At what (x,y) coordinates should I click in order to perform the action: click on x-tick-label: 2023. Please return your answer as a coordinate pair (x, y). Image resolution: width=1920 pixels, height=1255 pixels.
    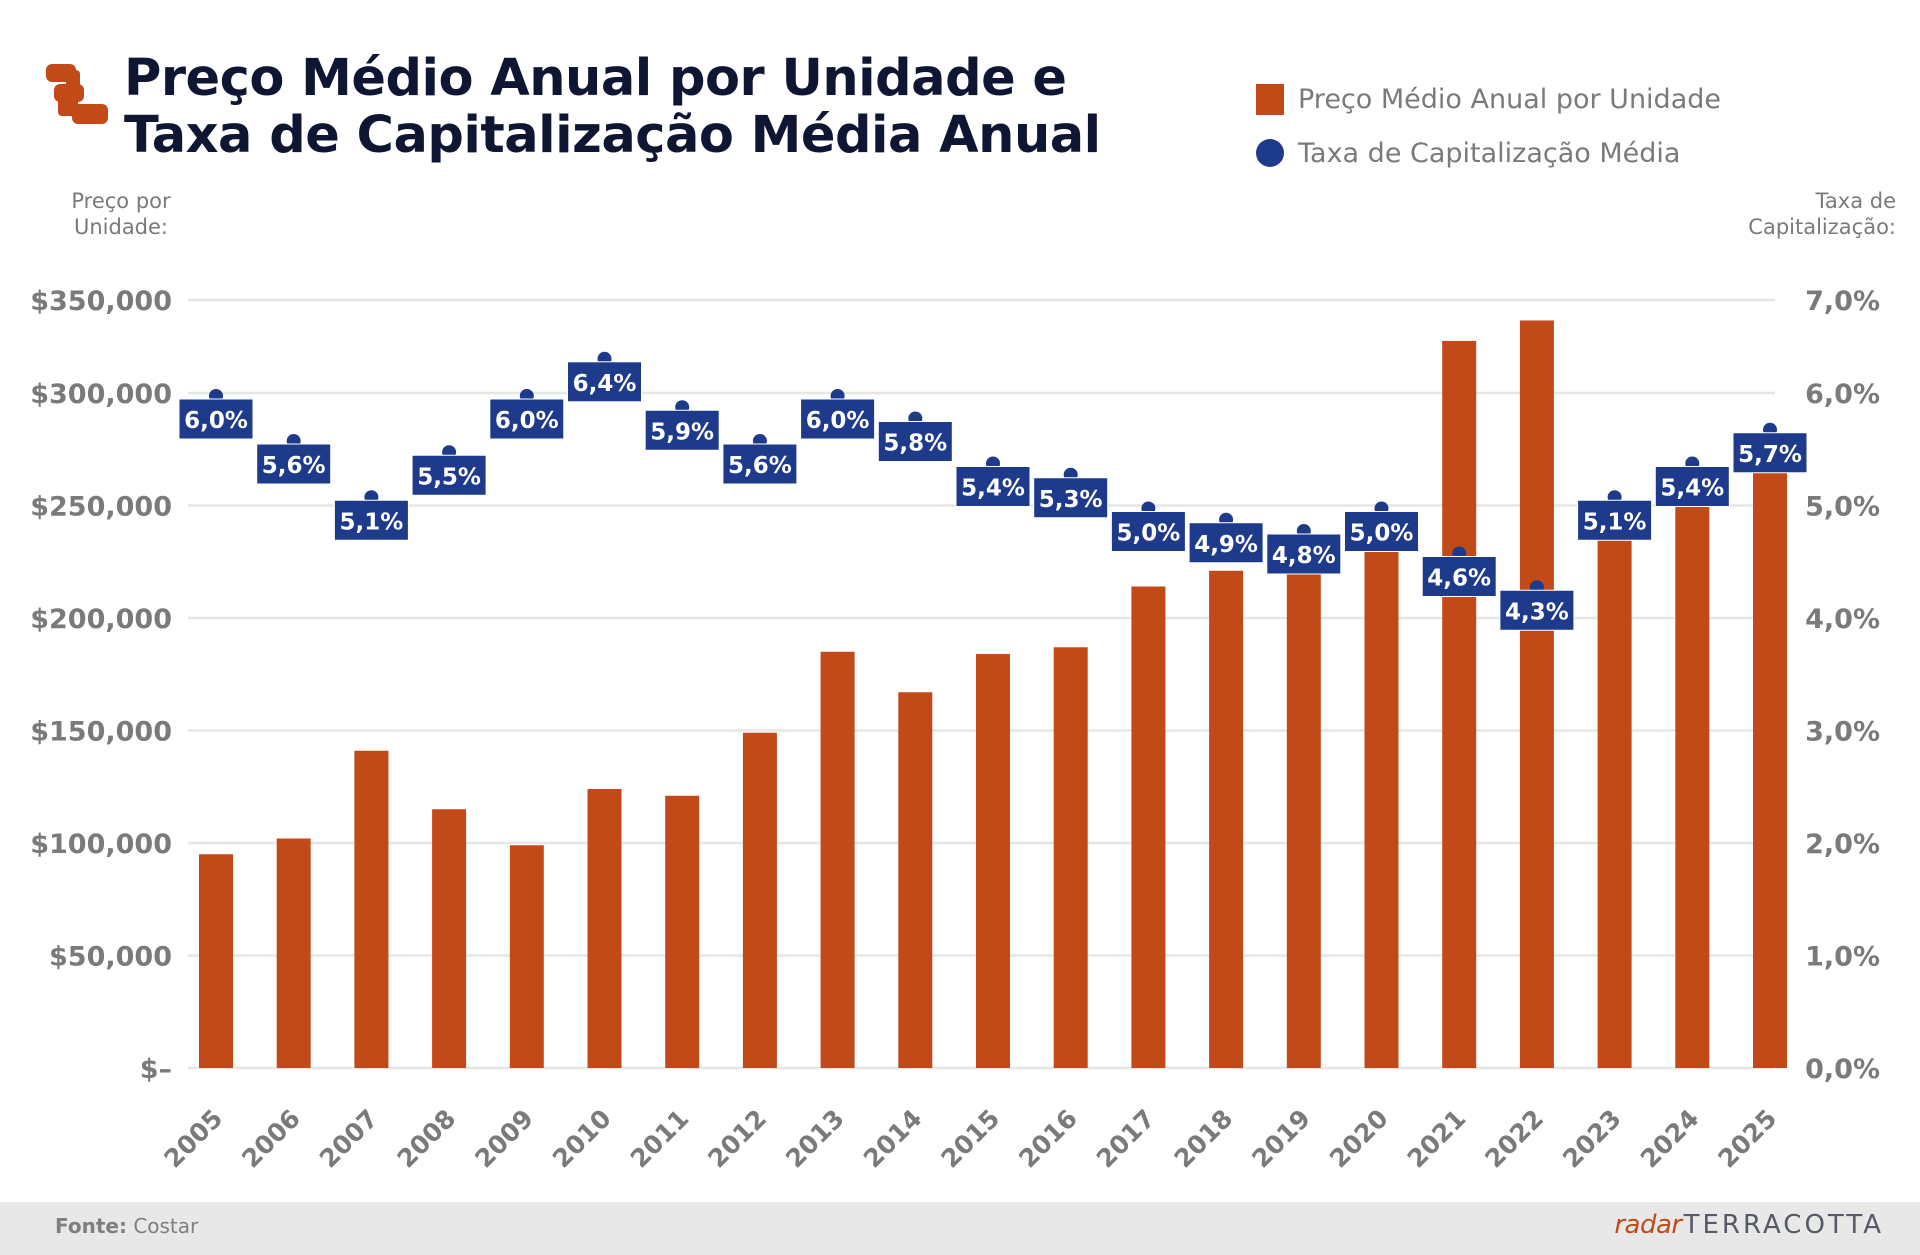
    Looking at the image, I should click on (1592, 1139).